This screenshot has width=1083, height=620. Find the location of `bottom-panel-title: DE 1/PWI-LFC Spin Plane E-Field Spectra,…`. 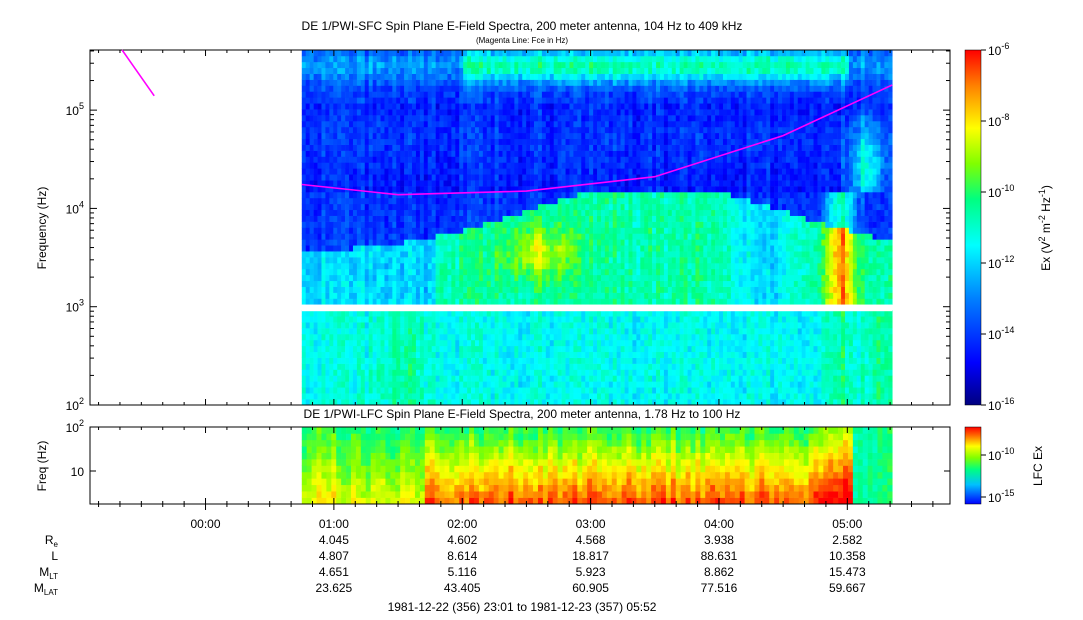

bottom-panel-title: DE 1/PWI-LFC Spin Plane E-Field Spectra,… is located at coordinates (522, 414).